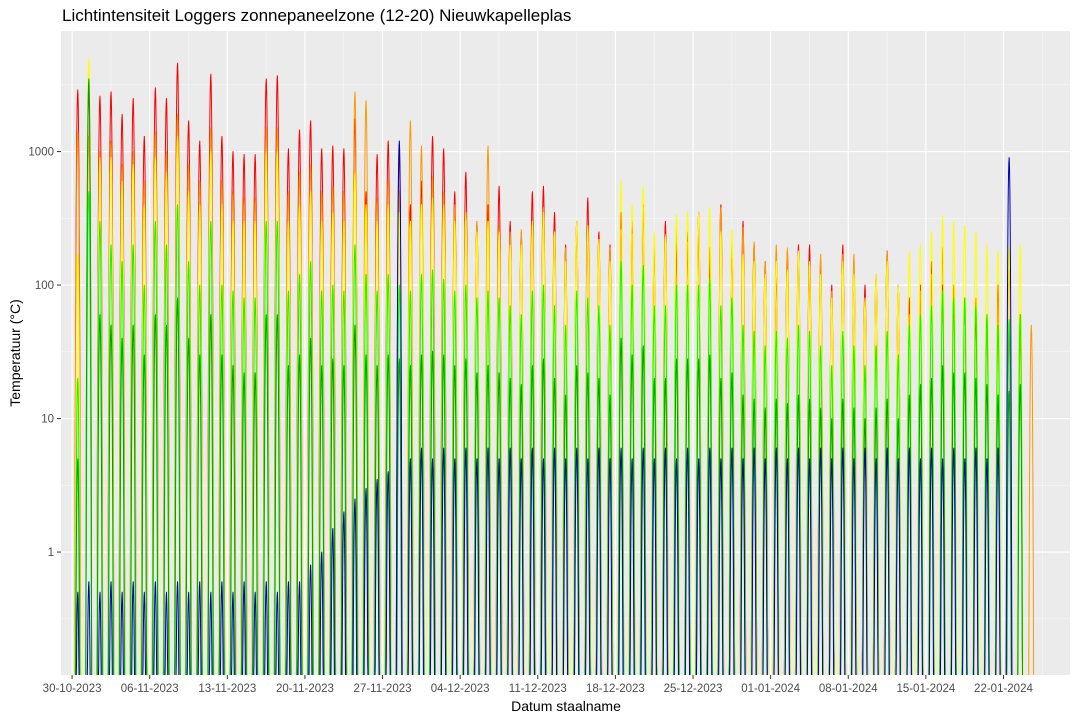 Image resolution: width=1080 pixels, height=720 pixels. What do you see at coordinates (848, 689) in the screenshot?
I see `x-tick-label: 08-01-2024` at bounding box center [848, 689].